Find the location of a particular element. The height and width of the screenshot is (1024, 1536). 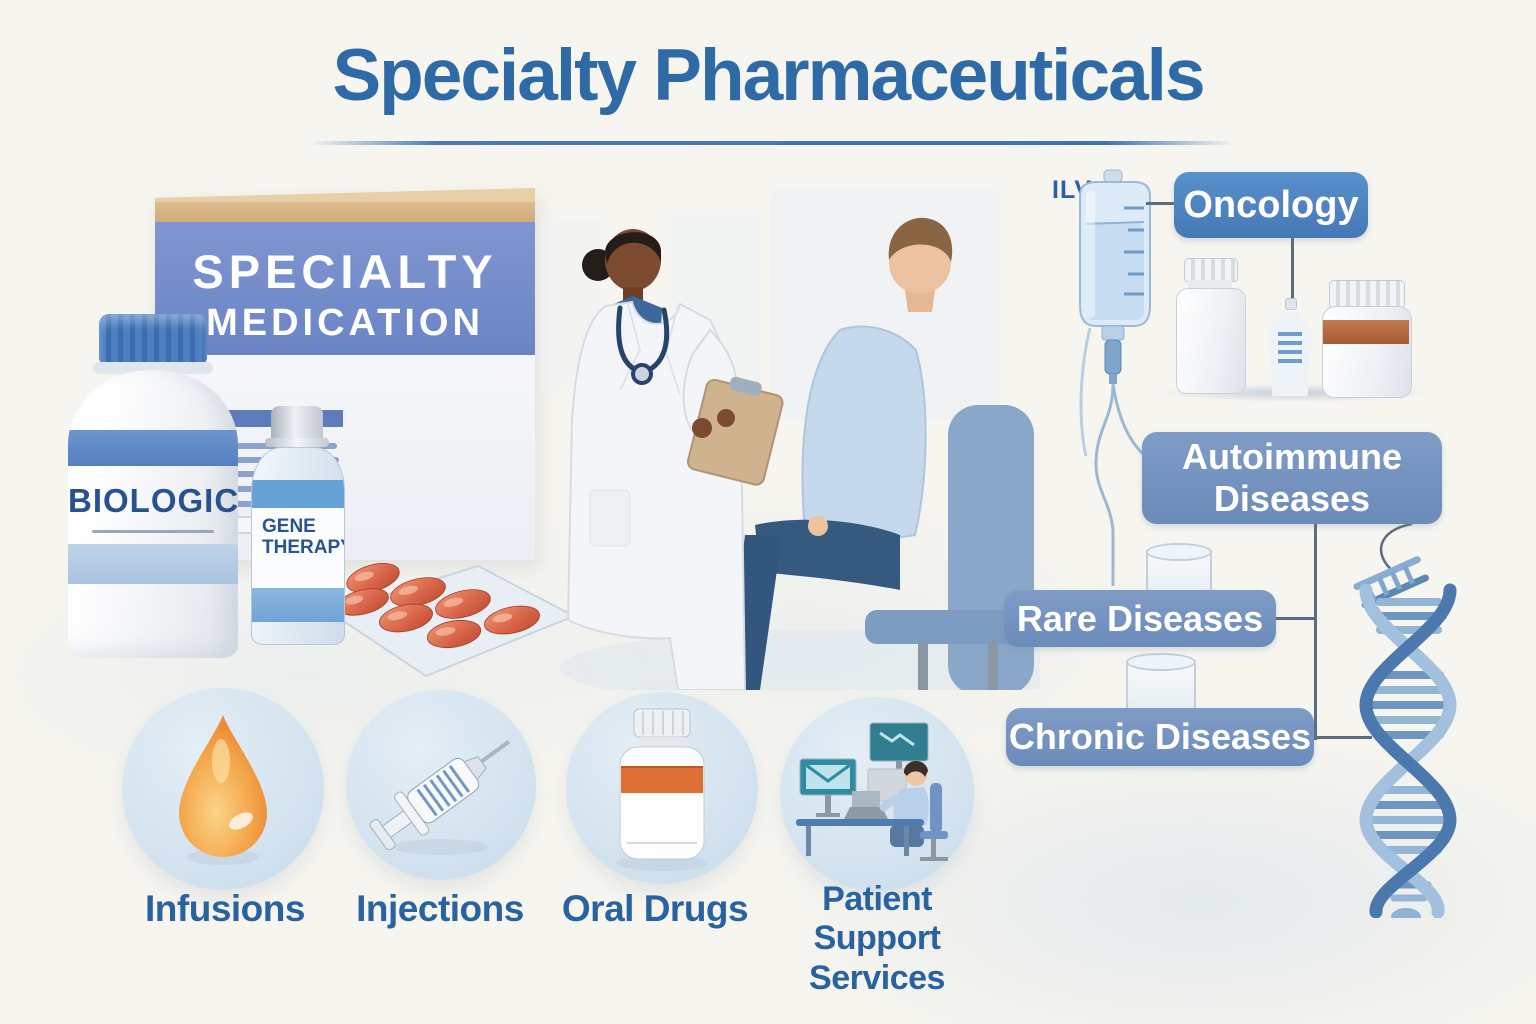

category-box-oncology: Oncology is located at coordinates (1271, 205).